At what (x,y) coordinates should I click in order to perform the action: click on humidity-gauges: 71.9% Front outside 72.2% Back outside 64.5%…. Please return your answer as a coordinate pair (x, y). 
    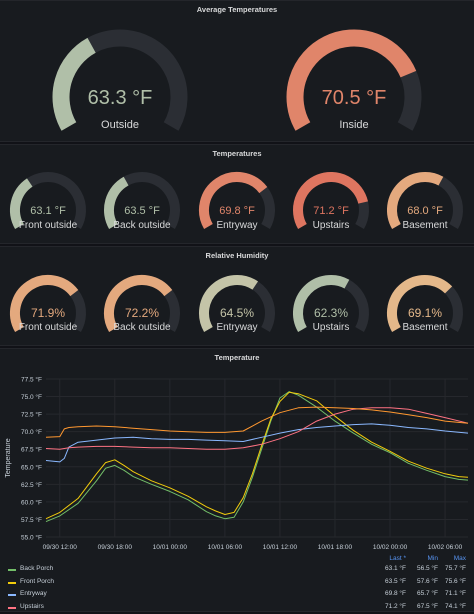
    Looking at the image, I should click on (236, 304).